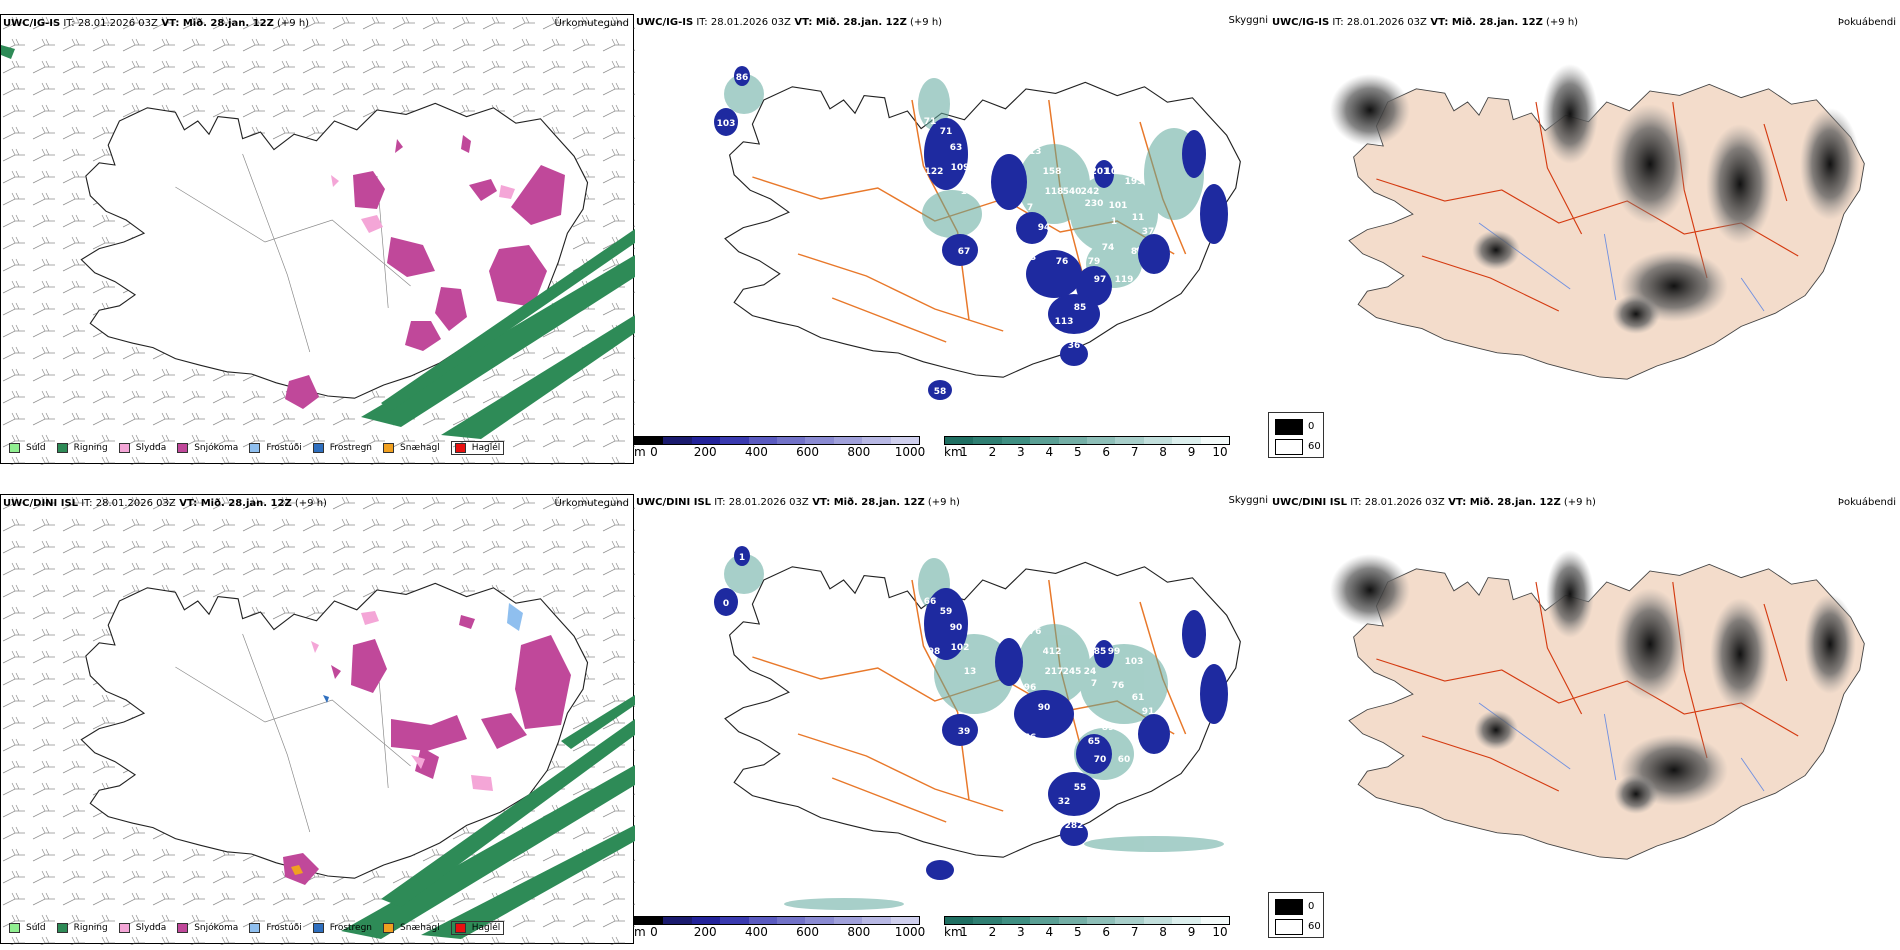 This screenshot has width=1900, height=950. I want to click on cloudbase-value-label: 39, so click(964, 732).